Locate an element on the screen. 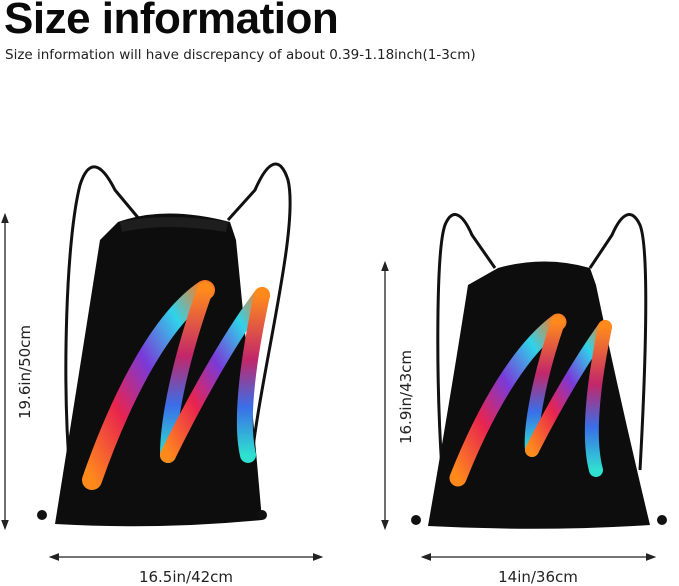 The image size is (679, 586). small-height-label: 16.9in/43cm is located at coordinates (406, 397).